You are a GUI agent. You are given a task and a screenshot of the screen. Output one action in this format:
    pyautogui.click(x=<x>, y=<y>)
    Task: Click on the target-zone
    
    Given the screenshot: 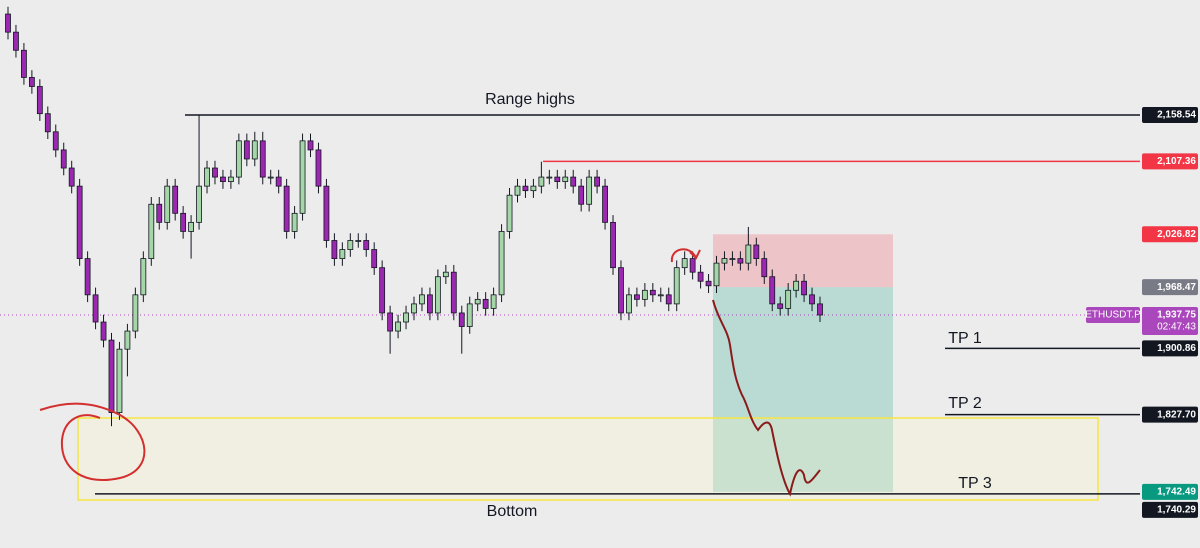 What is the action you would take?
    pyautogui.click(x=803, y=389)
    